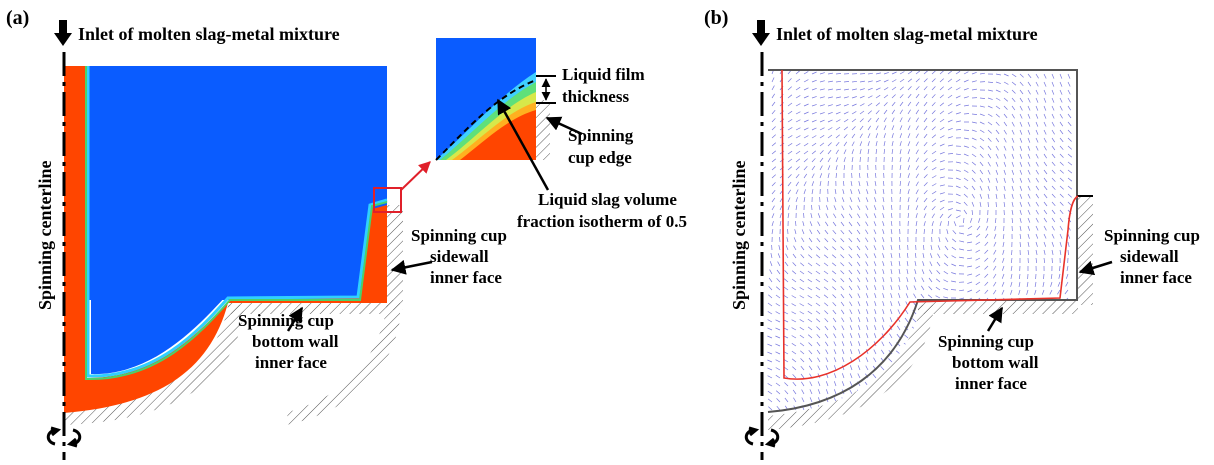 This screenshot has height=465, width=1214. I want to click on edge-label-1: Spinning, so click(601, 135).